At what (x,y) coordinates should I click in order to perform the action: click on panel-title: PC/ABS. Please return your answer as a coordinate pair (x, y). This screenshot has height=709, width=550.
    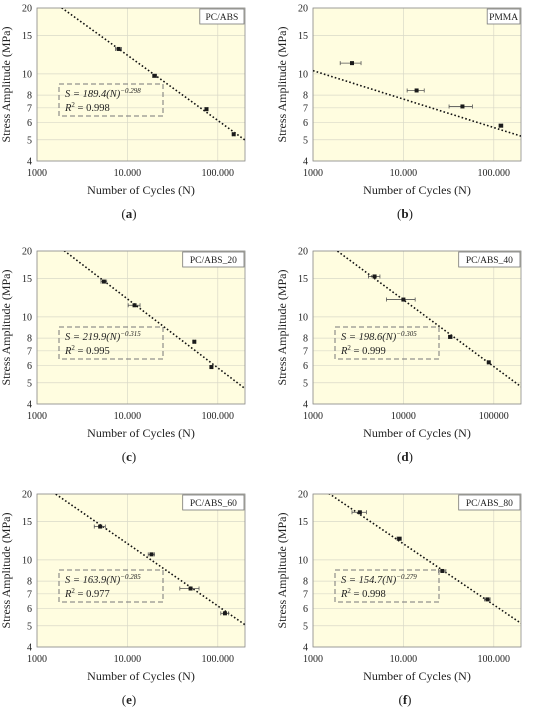
    Looking at the image, I should click on (222, 18).